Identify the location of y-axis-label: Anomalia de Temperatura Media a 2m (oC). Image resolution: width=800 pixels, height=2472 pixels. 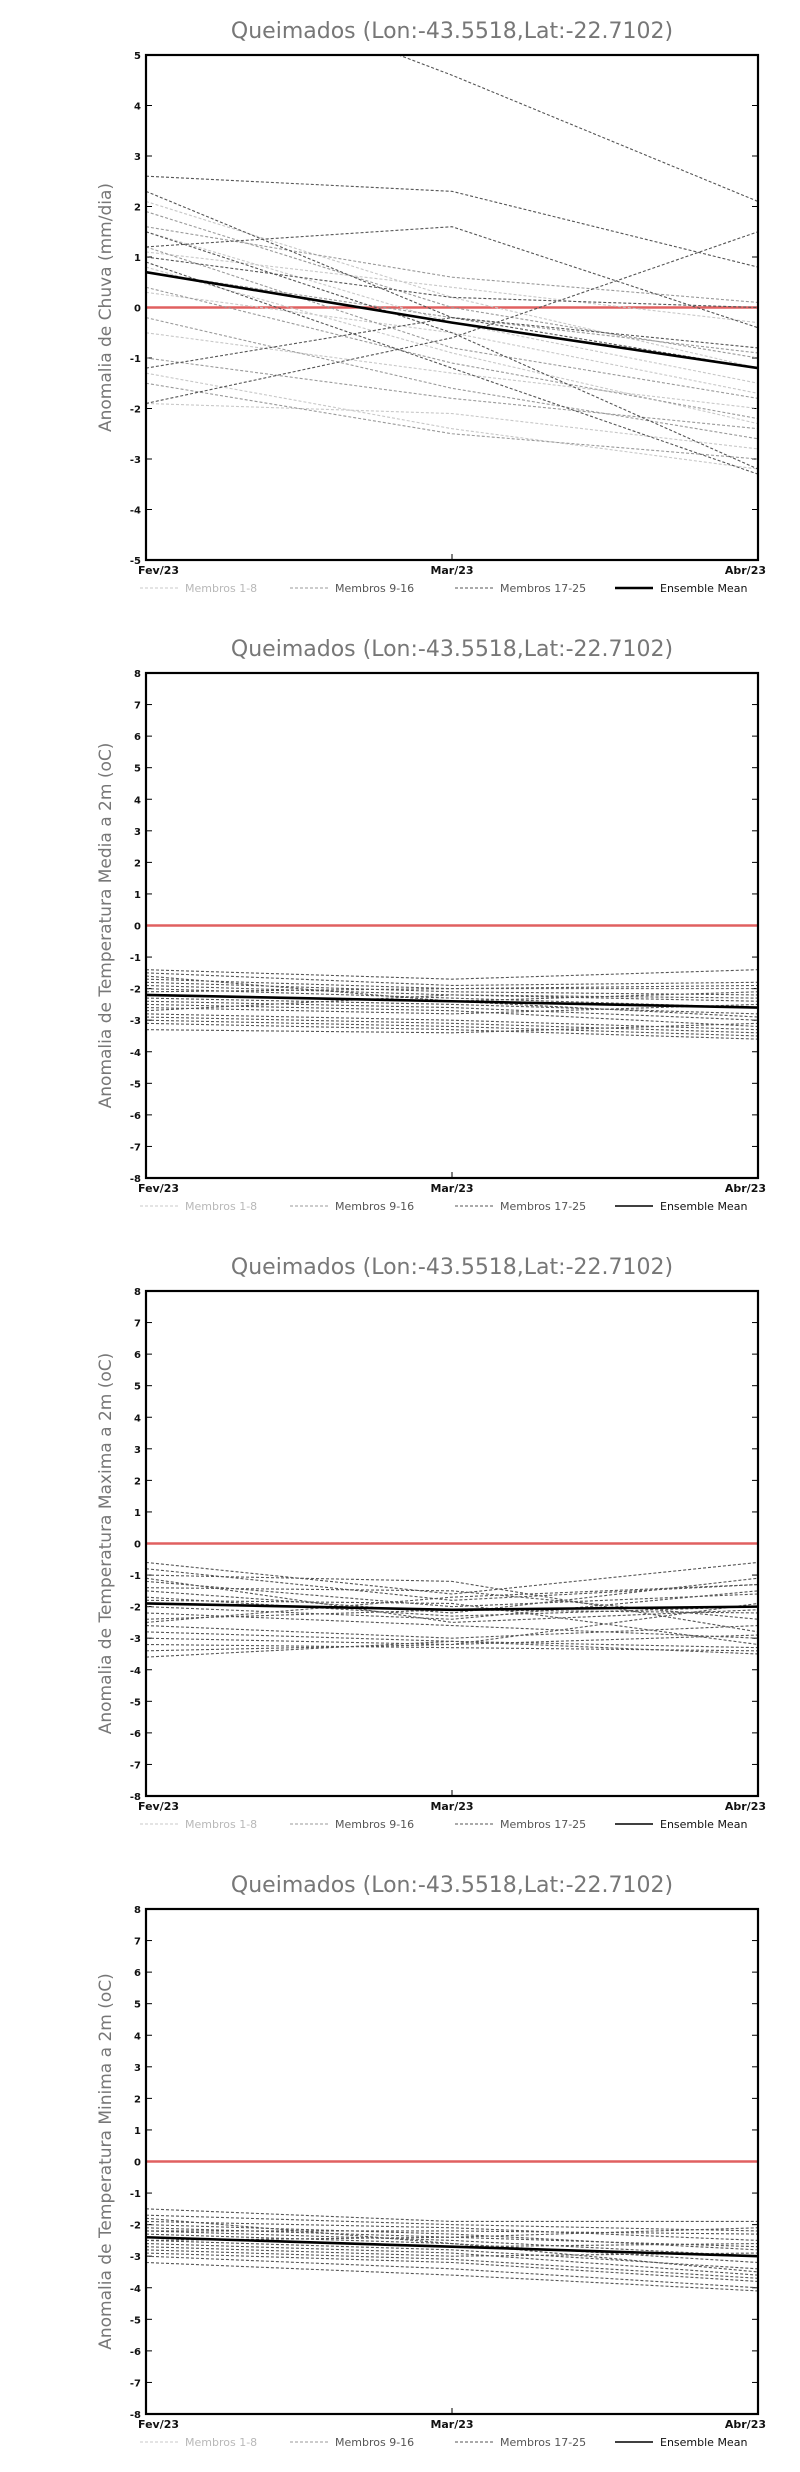
(106, 926).